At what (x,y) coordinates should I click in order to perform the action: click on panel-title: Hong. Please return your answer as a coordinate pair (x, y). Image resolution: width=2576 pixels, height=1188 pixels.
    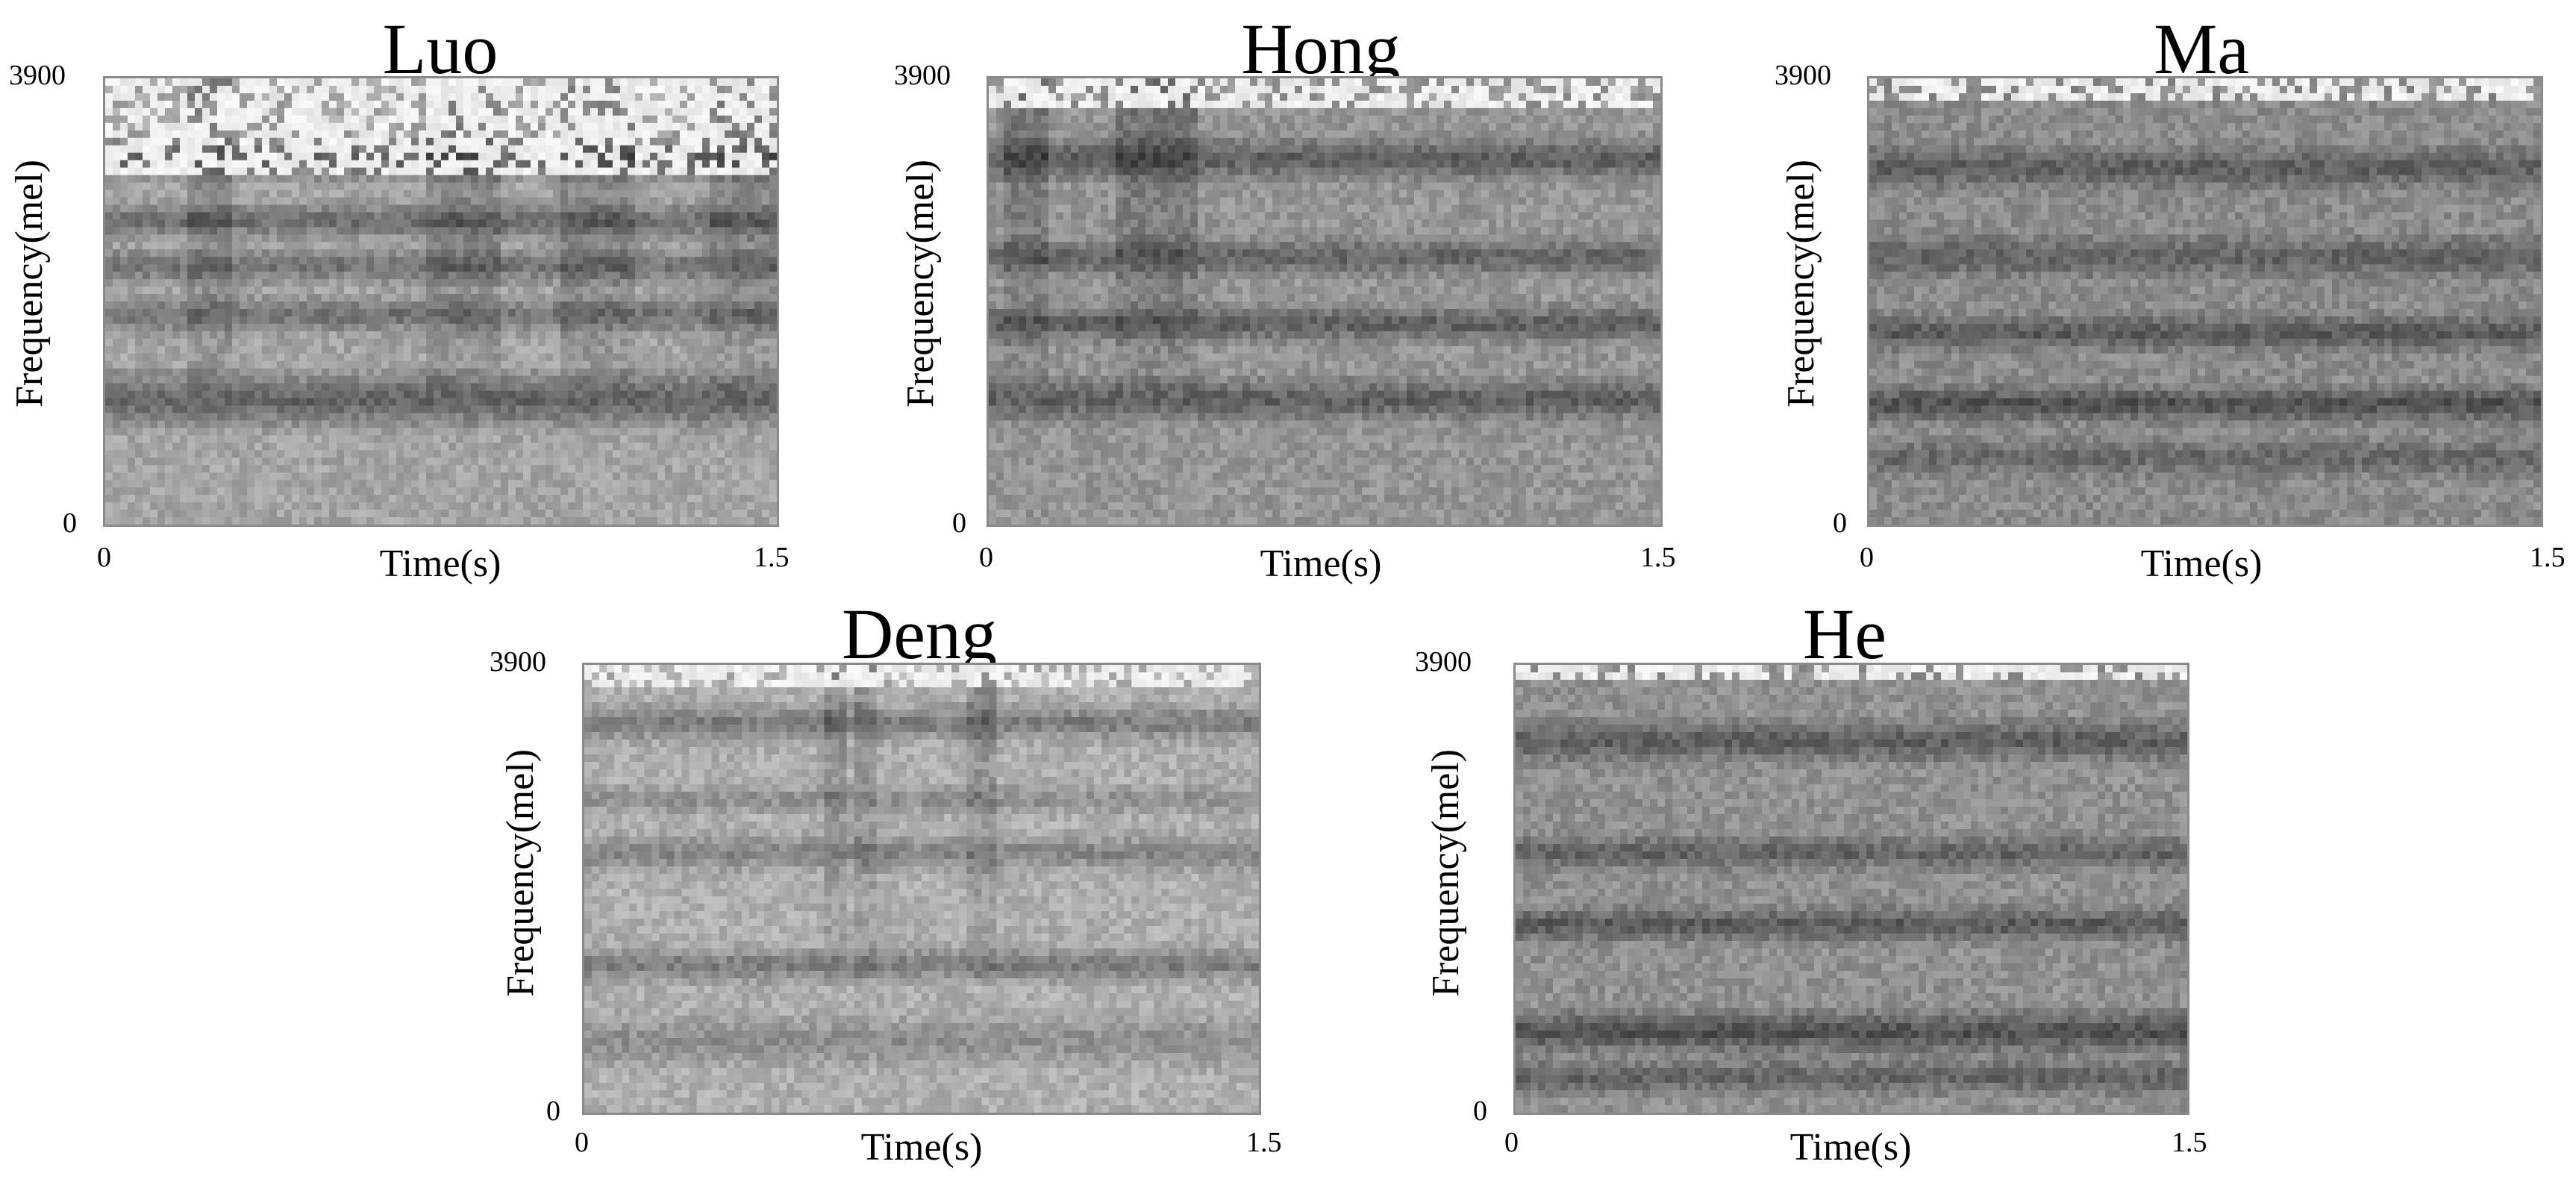
    Looking at the image, I should click on (1321, 49).